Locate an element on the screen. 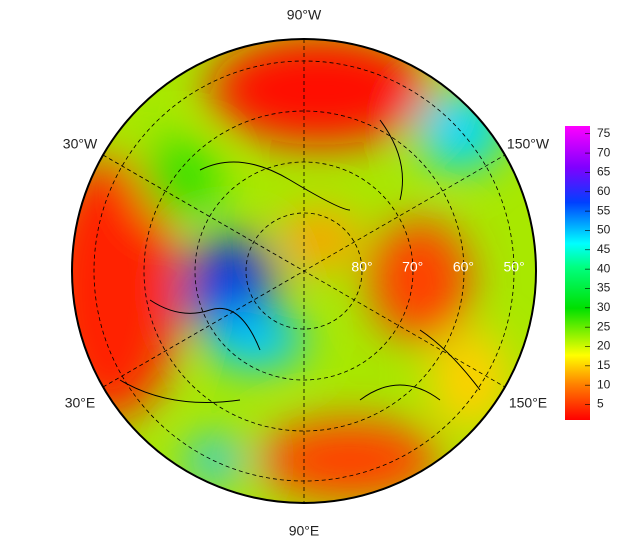 The height and width of the screenshot is (557, 625). colorbar-tick-label: 65 is located at coordinates (604, 172).